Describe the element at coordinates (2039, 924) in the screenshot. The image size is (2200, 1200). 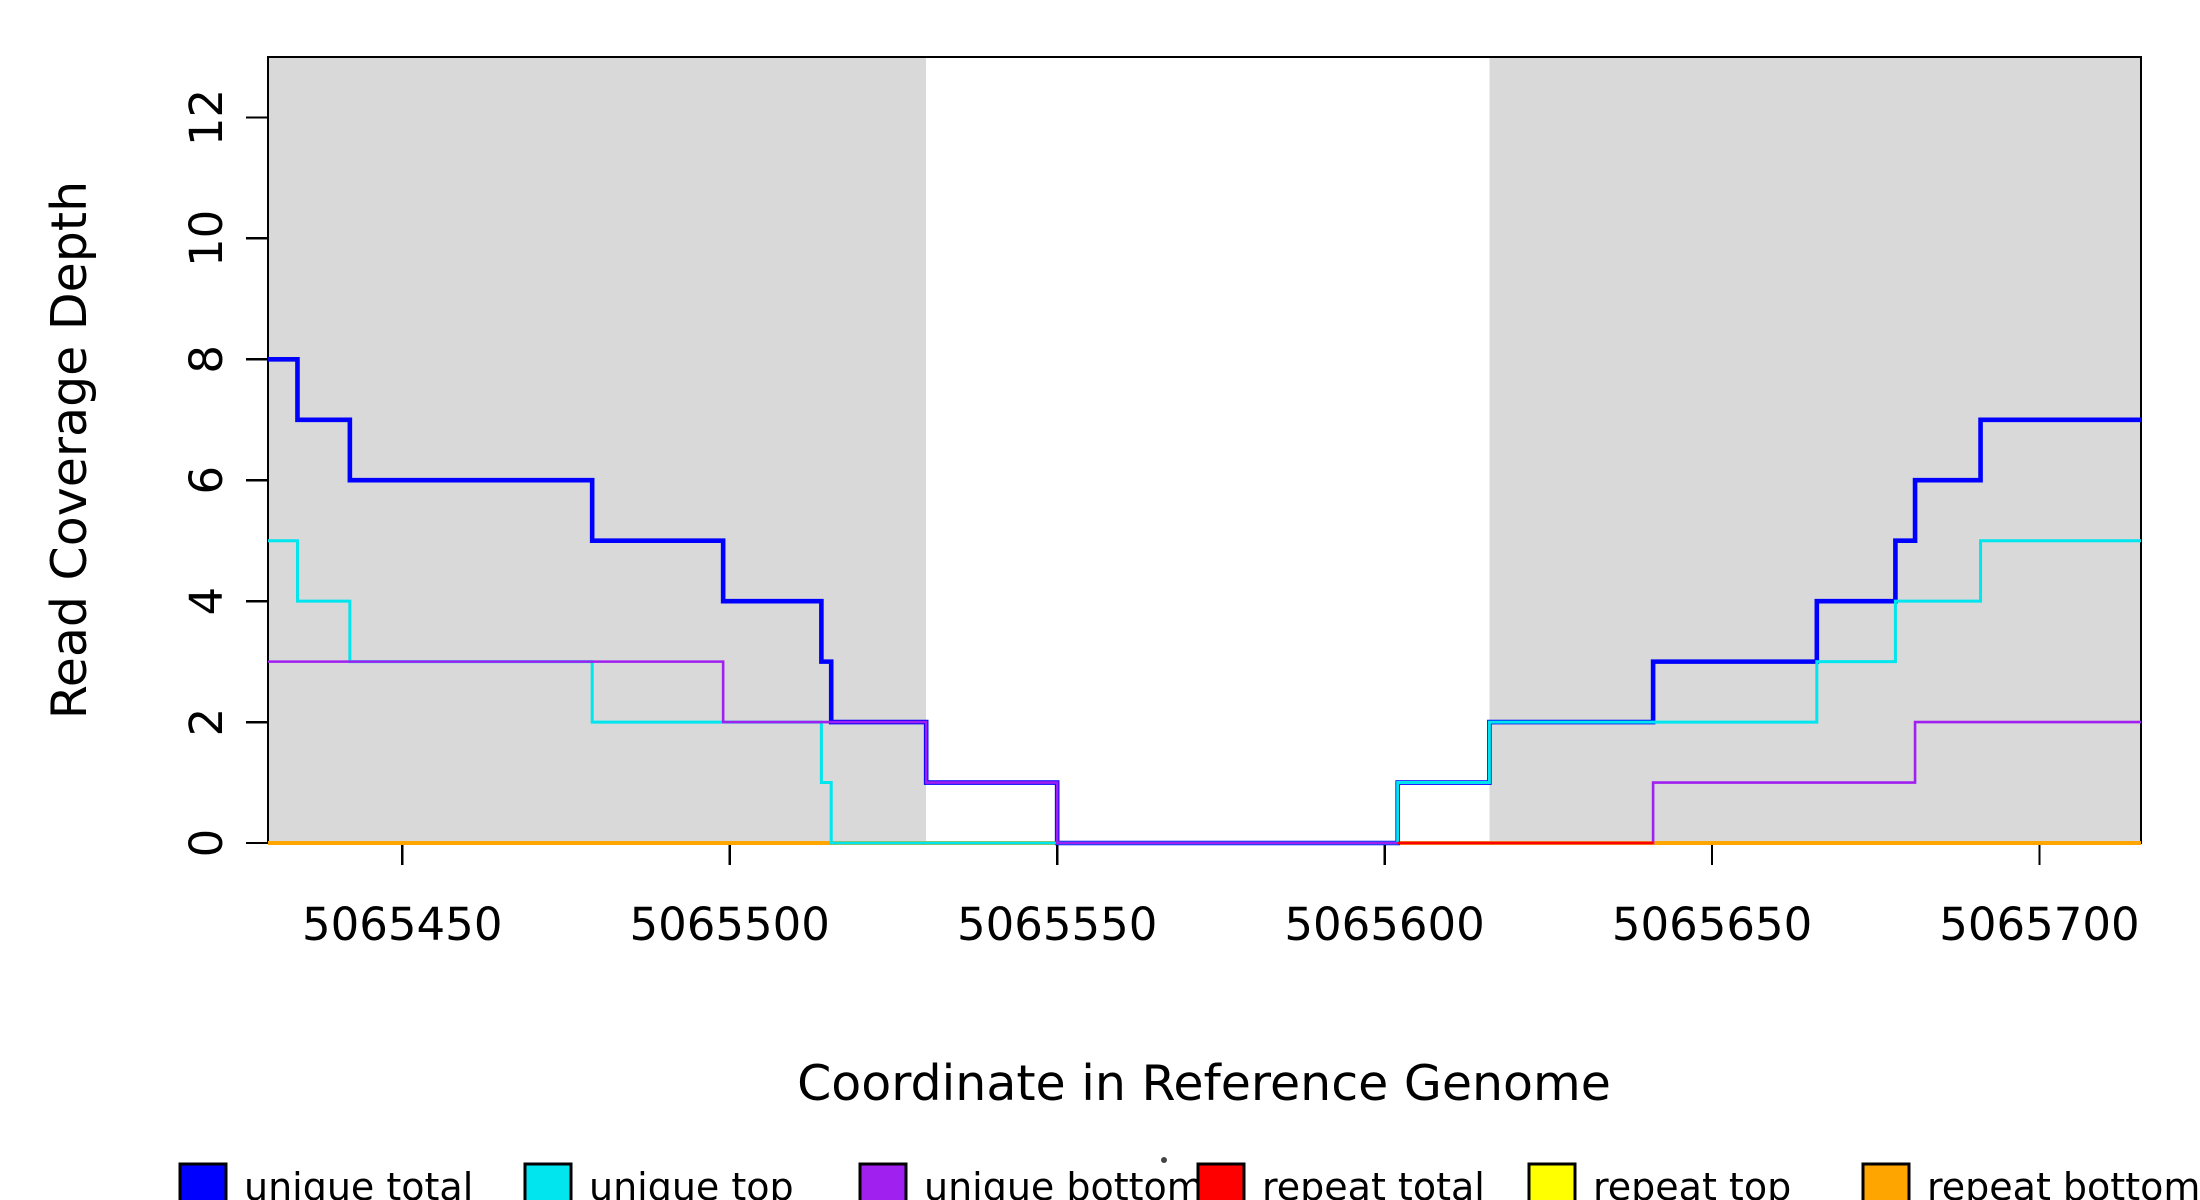
I see `x-tick-label: 5065700` at that location.